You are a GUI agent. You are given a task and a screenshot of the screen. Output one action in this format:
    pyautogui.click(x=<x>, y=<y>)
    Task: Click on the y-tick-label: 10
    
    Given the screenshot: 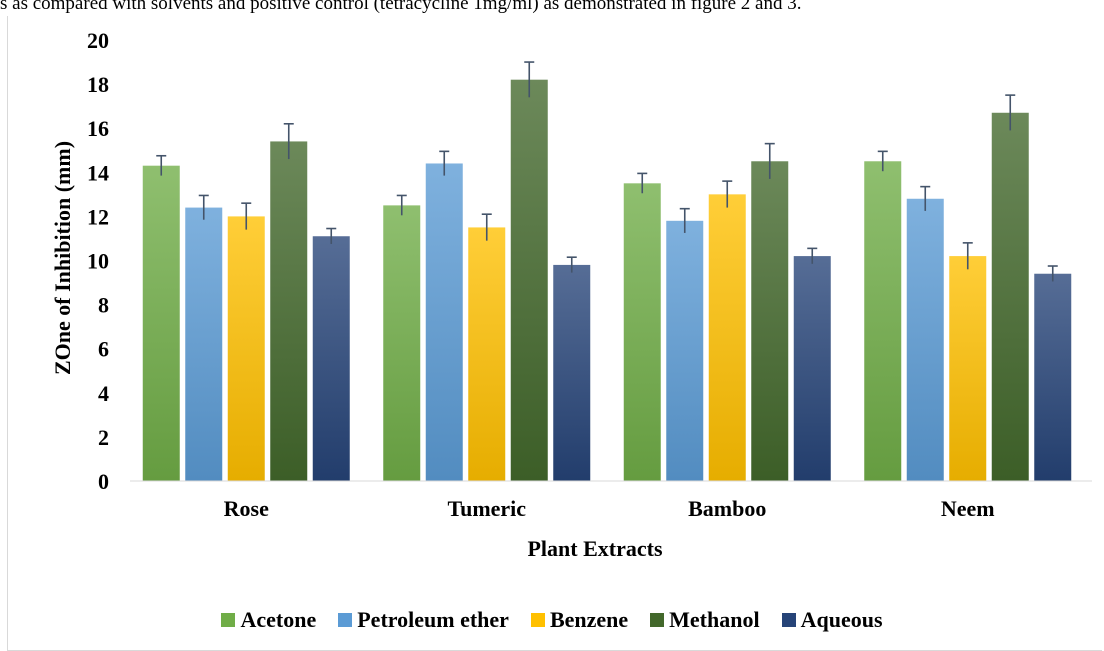 What is the action you would take?
    pyautogui.click(x=98, y=261)
    